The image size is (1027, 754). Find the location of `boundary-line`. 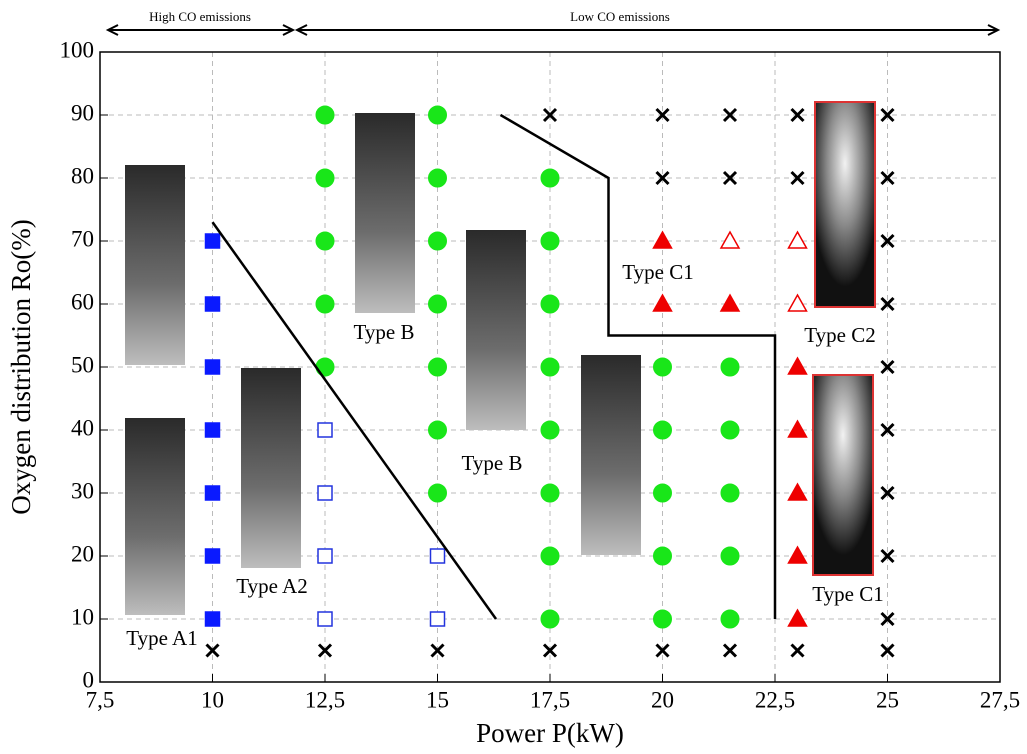

boundary-line is located at coordinates (354, 420).